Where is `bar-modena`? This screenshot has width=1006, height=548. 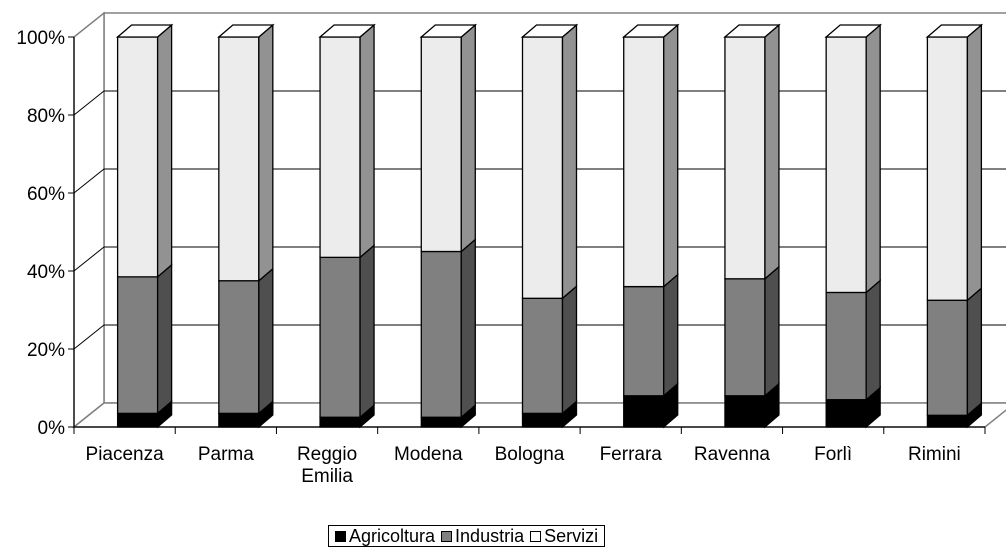
bar-modena is located at coordinates (448, 226).